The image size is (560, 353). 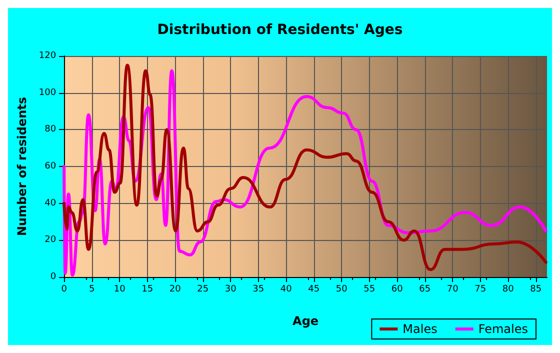 What do you see at coordinates (50, 167) in the screenshot?
I see `y-tick-label: 60` at bounding box center [50, 167].